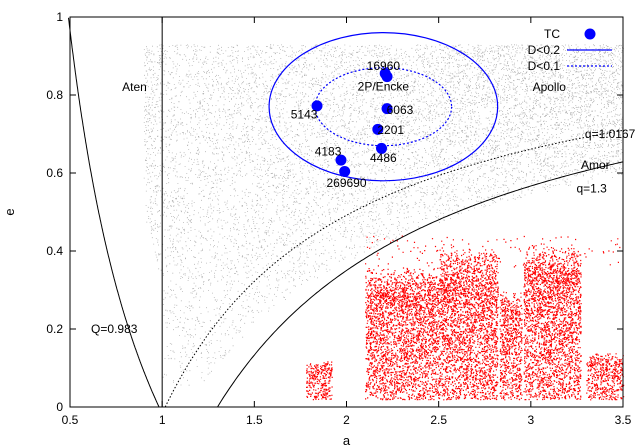 The width and height of the screenshot is (637, 448). Describe the element at coordinates (328, 152) in the screenshot. I see `tc-label: 4183` at that location.